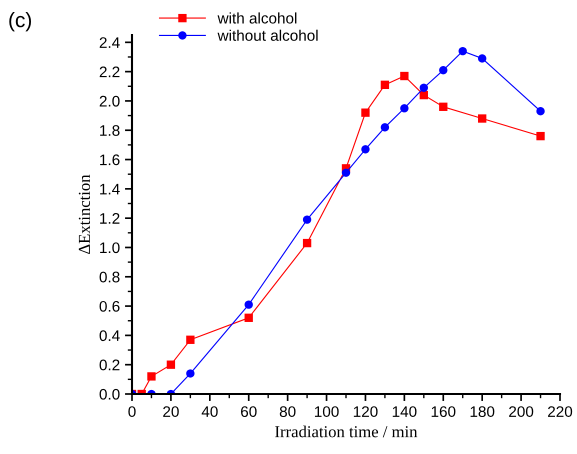 The image size is (577, 454). Describe the element at coordinates (110, 189) in the screenshot. I see `y-tick-label: 1.4` at that location.